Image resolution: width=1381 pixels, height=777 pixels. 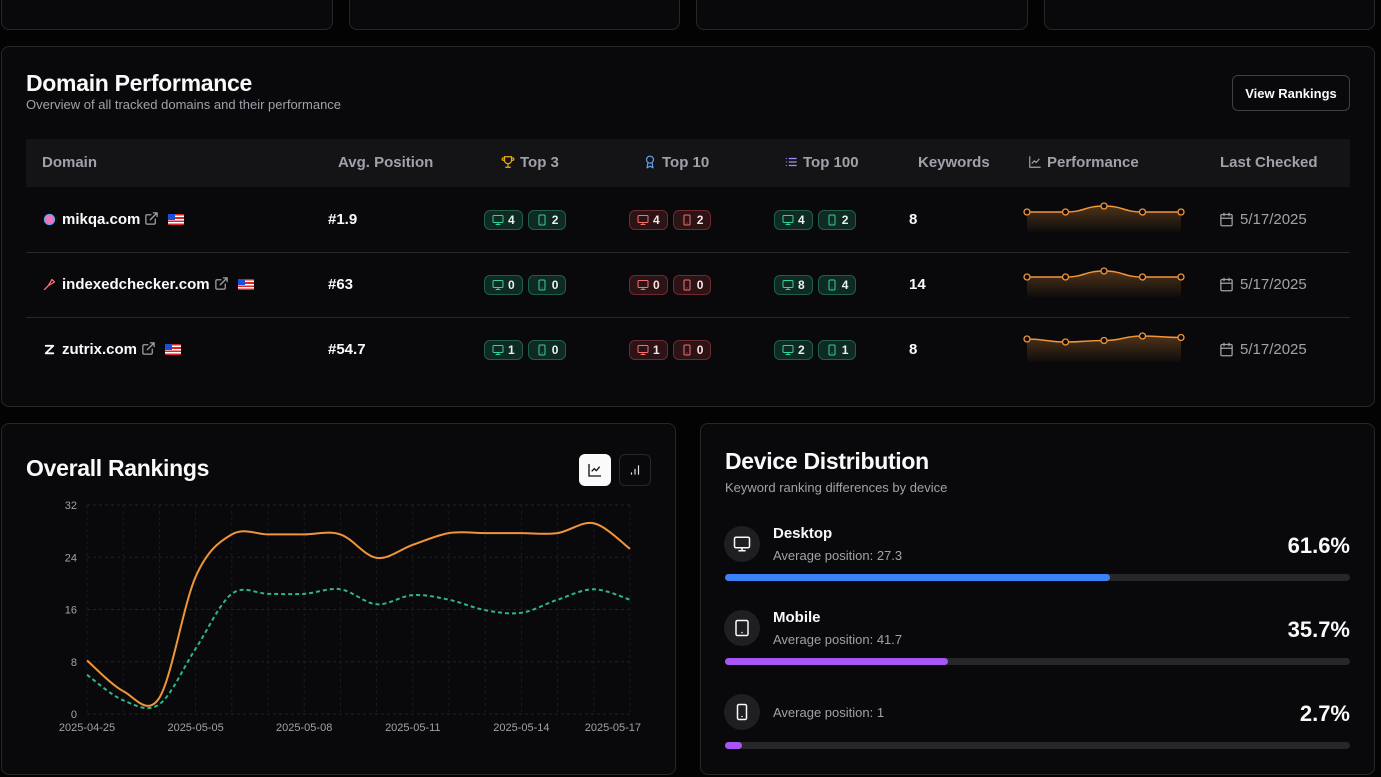 What do you see at coordinates (1324, 713) in the screenshot?
I see `device-percent: 2.7%` at bounding box center [1324, 713].